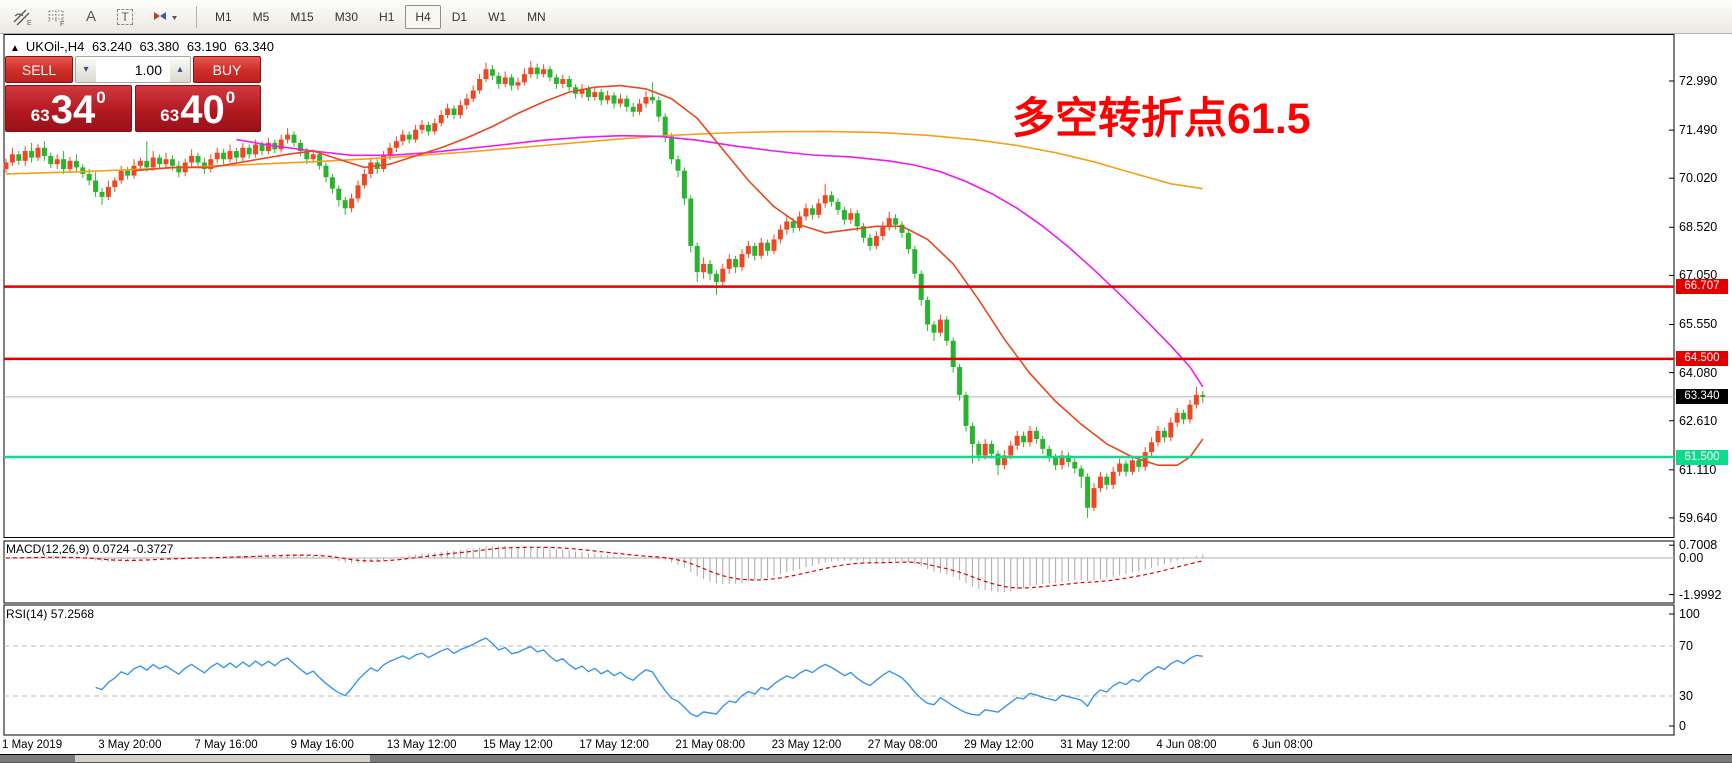 The image size is (1732, 763). What do you see at coordinates (170, 115) in the screenshot?
I see `buy-price-prefix: 63` at bounding box center [170, 115].